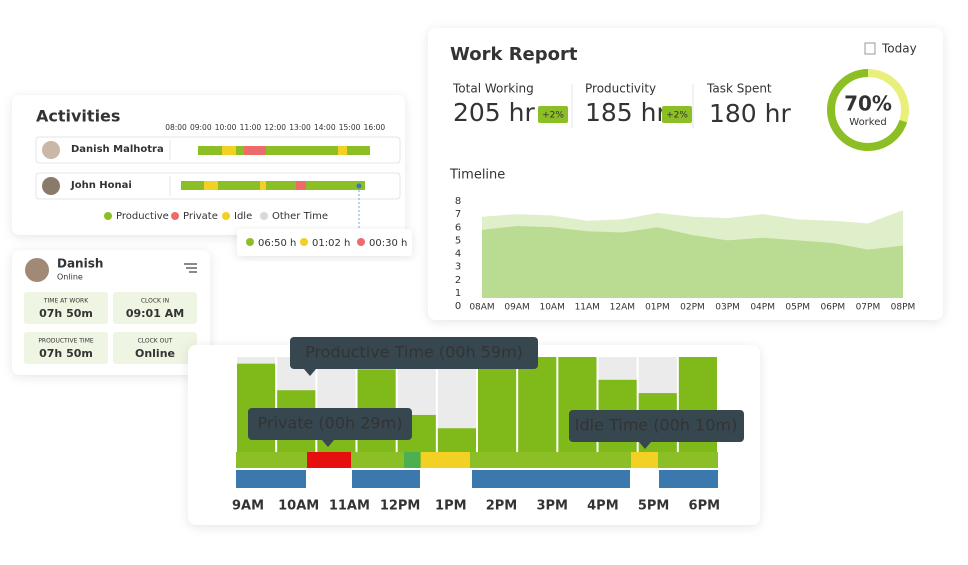 This screenshot has width=968, height=565. I want to click on x-tick-label: 1PM, so click(451, 506).